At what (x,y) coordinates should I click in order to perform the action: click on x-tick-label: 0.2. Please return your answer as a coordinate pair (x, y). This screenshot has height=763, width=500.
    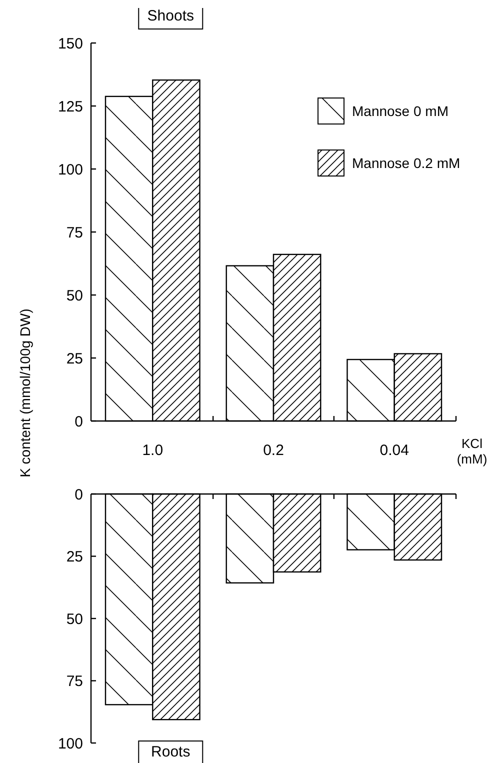
    Looking at the image, I should click on (273, 450).